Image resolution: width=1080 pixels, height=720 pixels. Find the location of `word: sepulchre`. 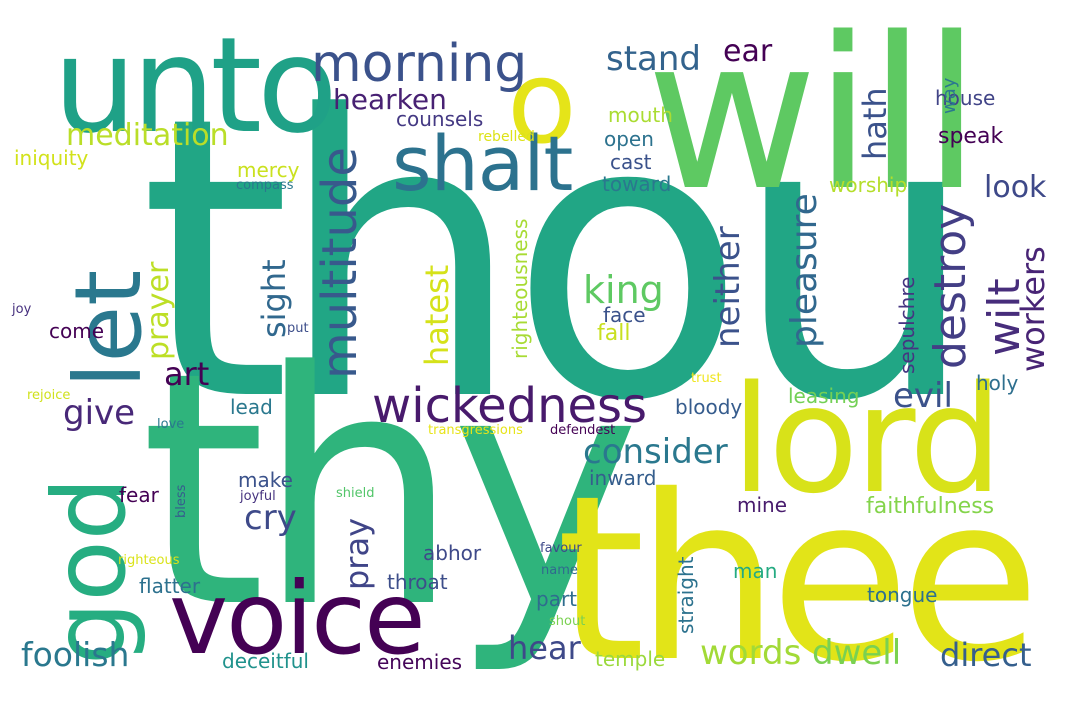

word: sepulchre is located at coordinates (907, 325).